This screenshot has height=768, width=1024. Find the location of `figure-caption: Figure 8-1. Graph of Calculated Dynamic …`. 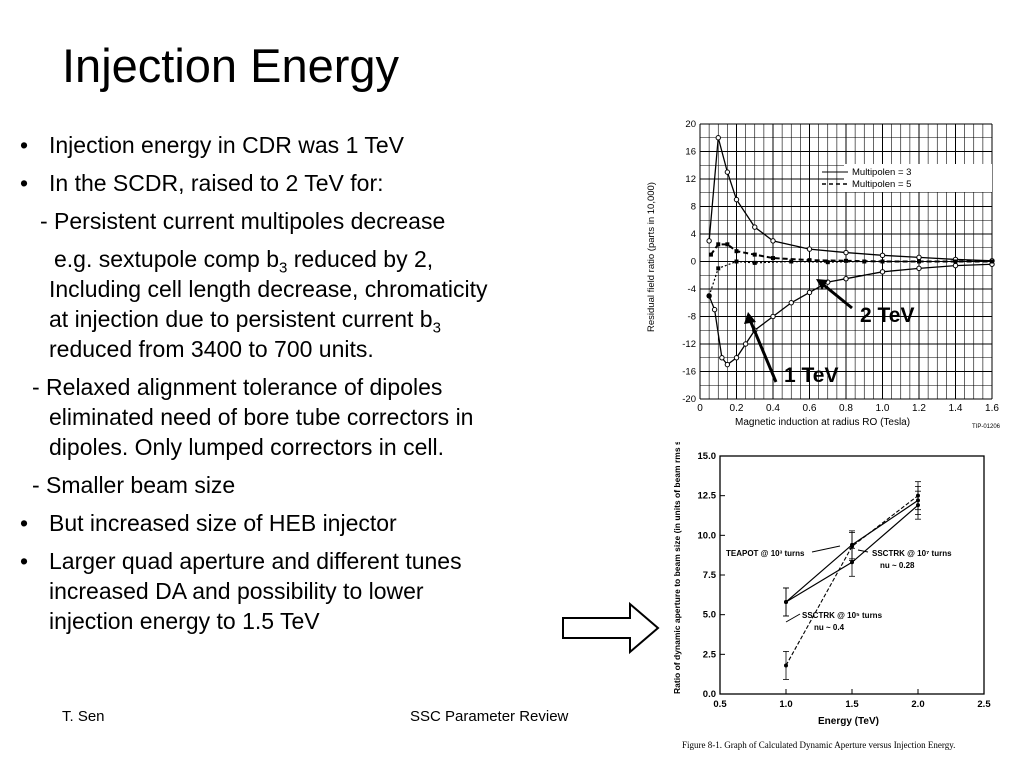

figure-caption: Figure 8-1. Graph of Calculated Dynamic … is located at coordinates (818, 745).